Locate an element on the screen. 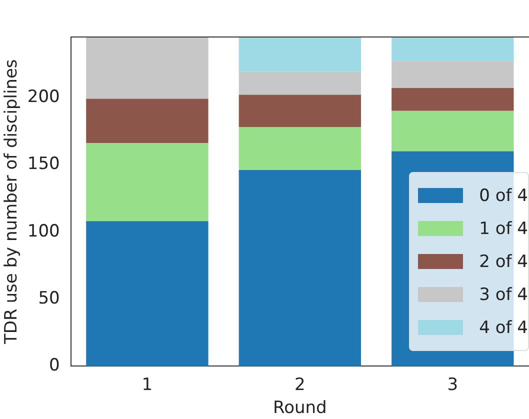  y-tick-label: 0 is located at coordinates (54, 366).